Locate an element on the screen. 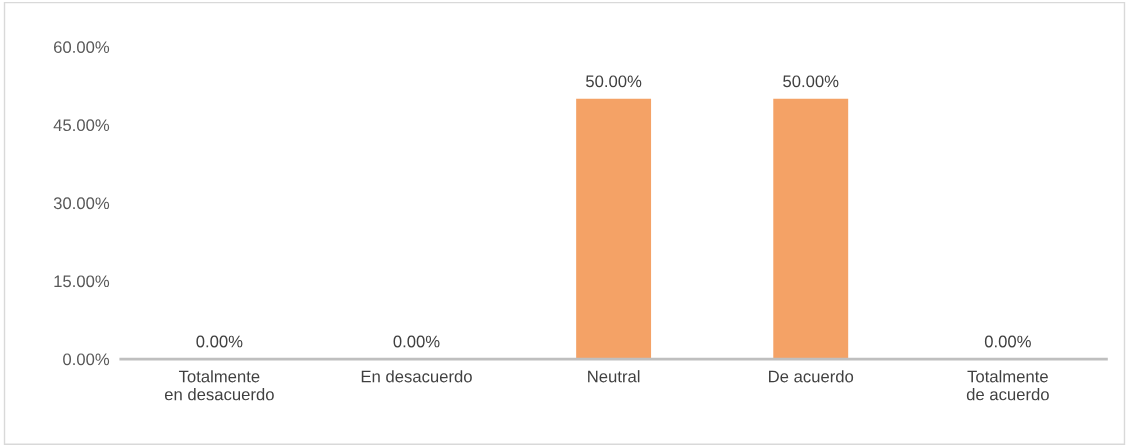  x-tick-label: De acuerdo is located at coordinates (811, 376).